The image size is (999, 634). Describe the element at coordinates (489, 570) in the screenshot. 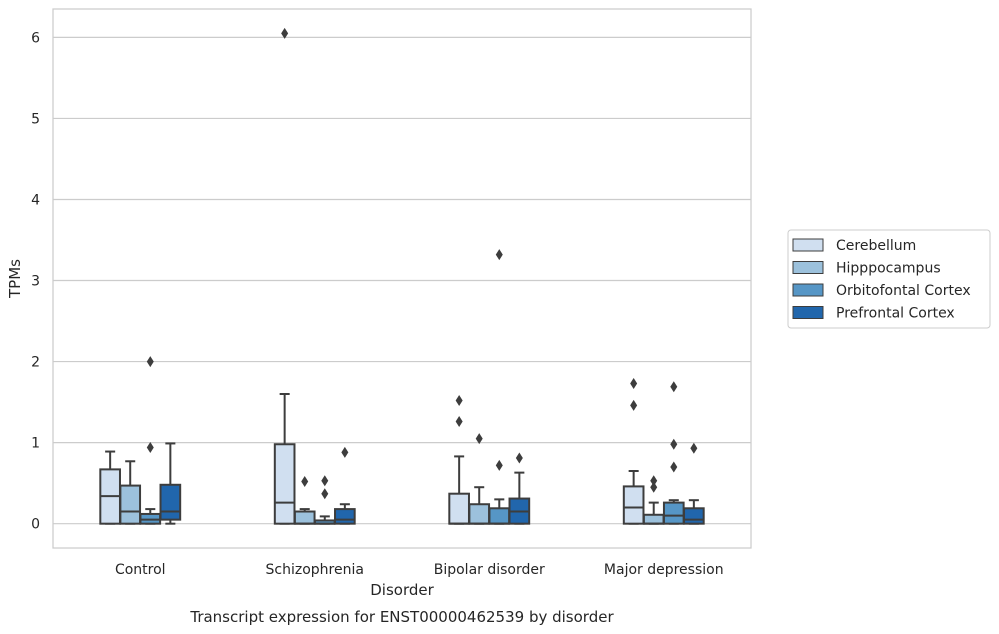

I see `x-tick-label: Bipolar disorder` at that location.